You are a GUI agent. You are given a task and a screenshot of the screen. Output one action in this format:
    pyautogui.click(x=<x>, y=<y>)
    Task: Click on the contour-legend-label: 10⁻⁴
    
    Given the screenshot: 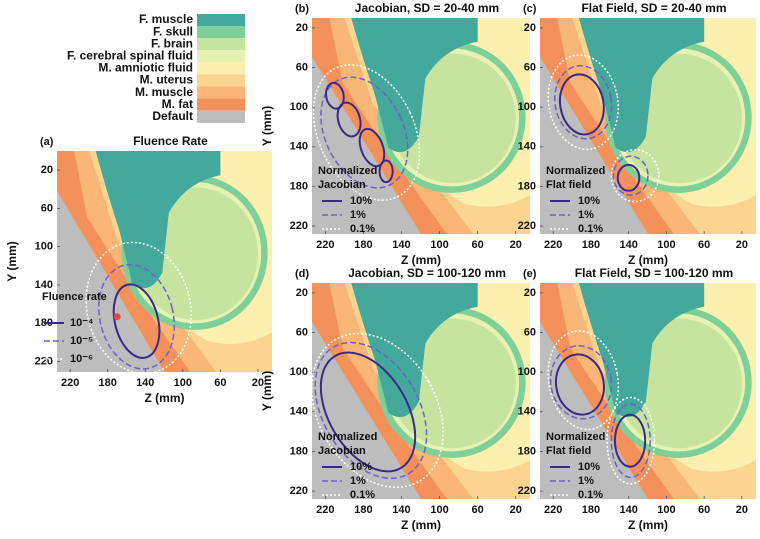 What is the action you would take?
    pyautogui.click(x=81, y=323)
    